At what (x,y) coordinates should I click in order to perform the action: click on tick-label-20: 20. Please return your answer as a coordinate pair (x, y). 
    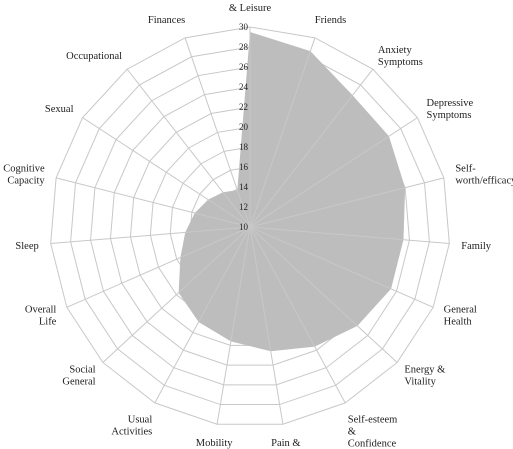
    Looking at the image, I should click on (244, 127).